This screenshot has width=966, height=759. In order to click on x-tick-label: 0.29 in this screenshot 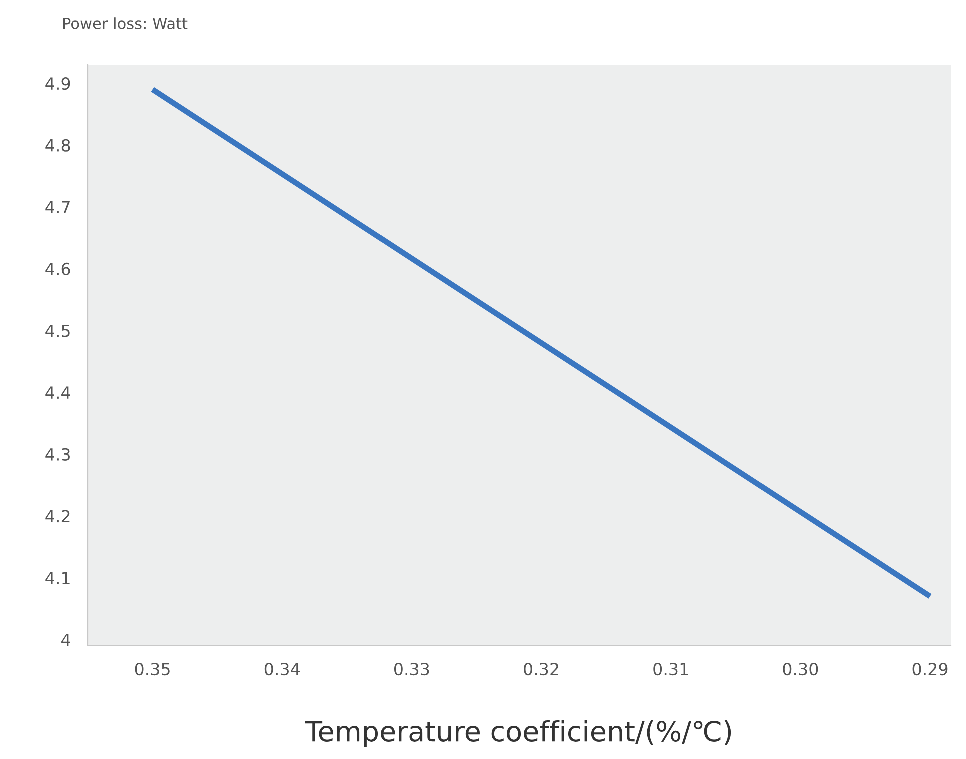, I will do `click(930, 669)`.